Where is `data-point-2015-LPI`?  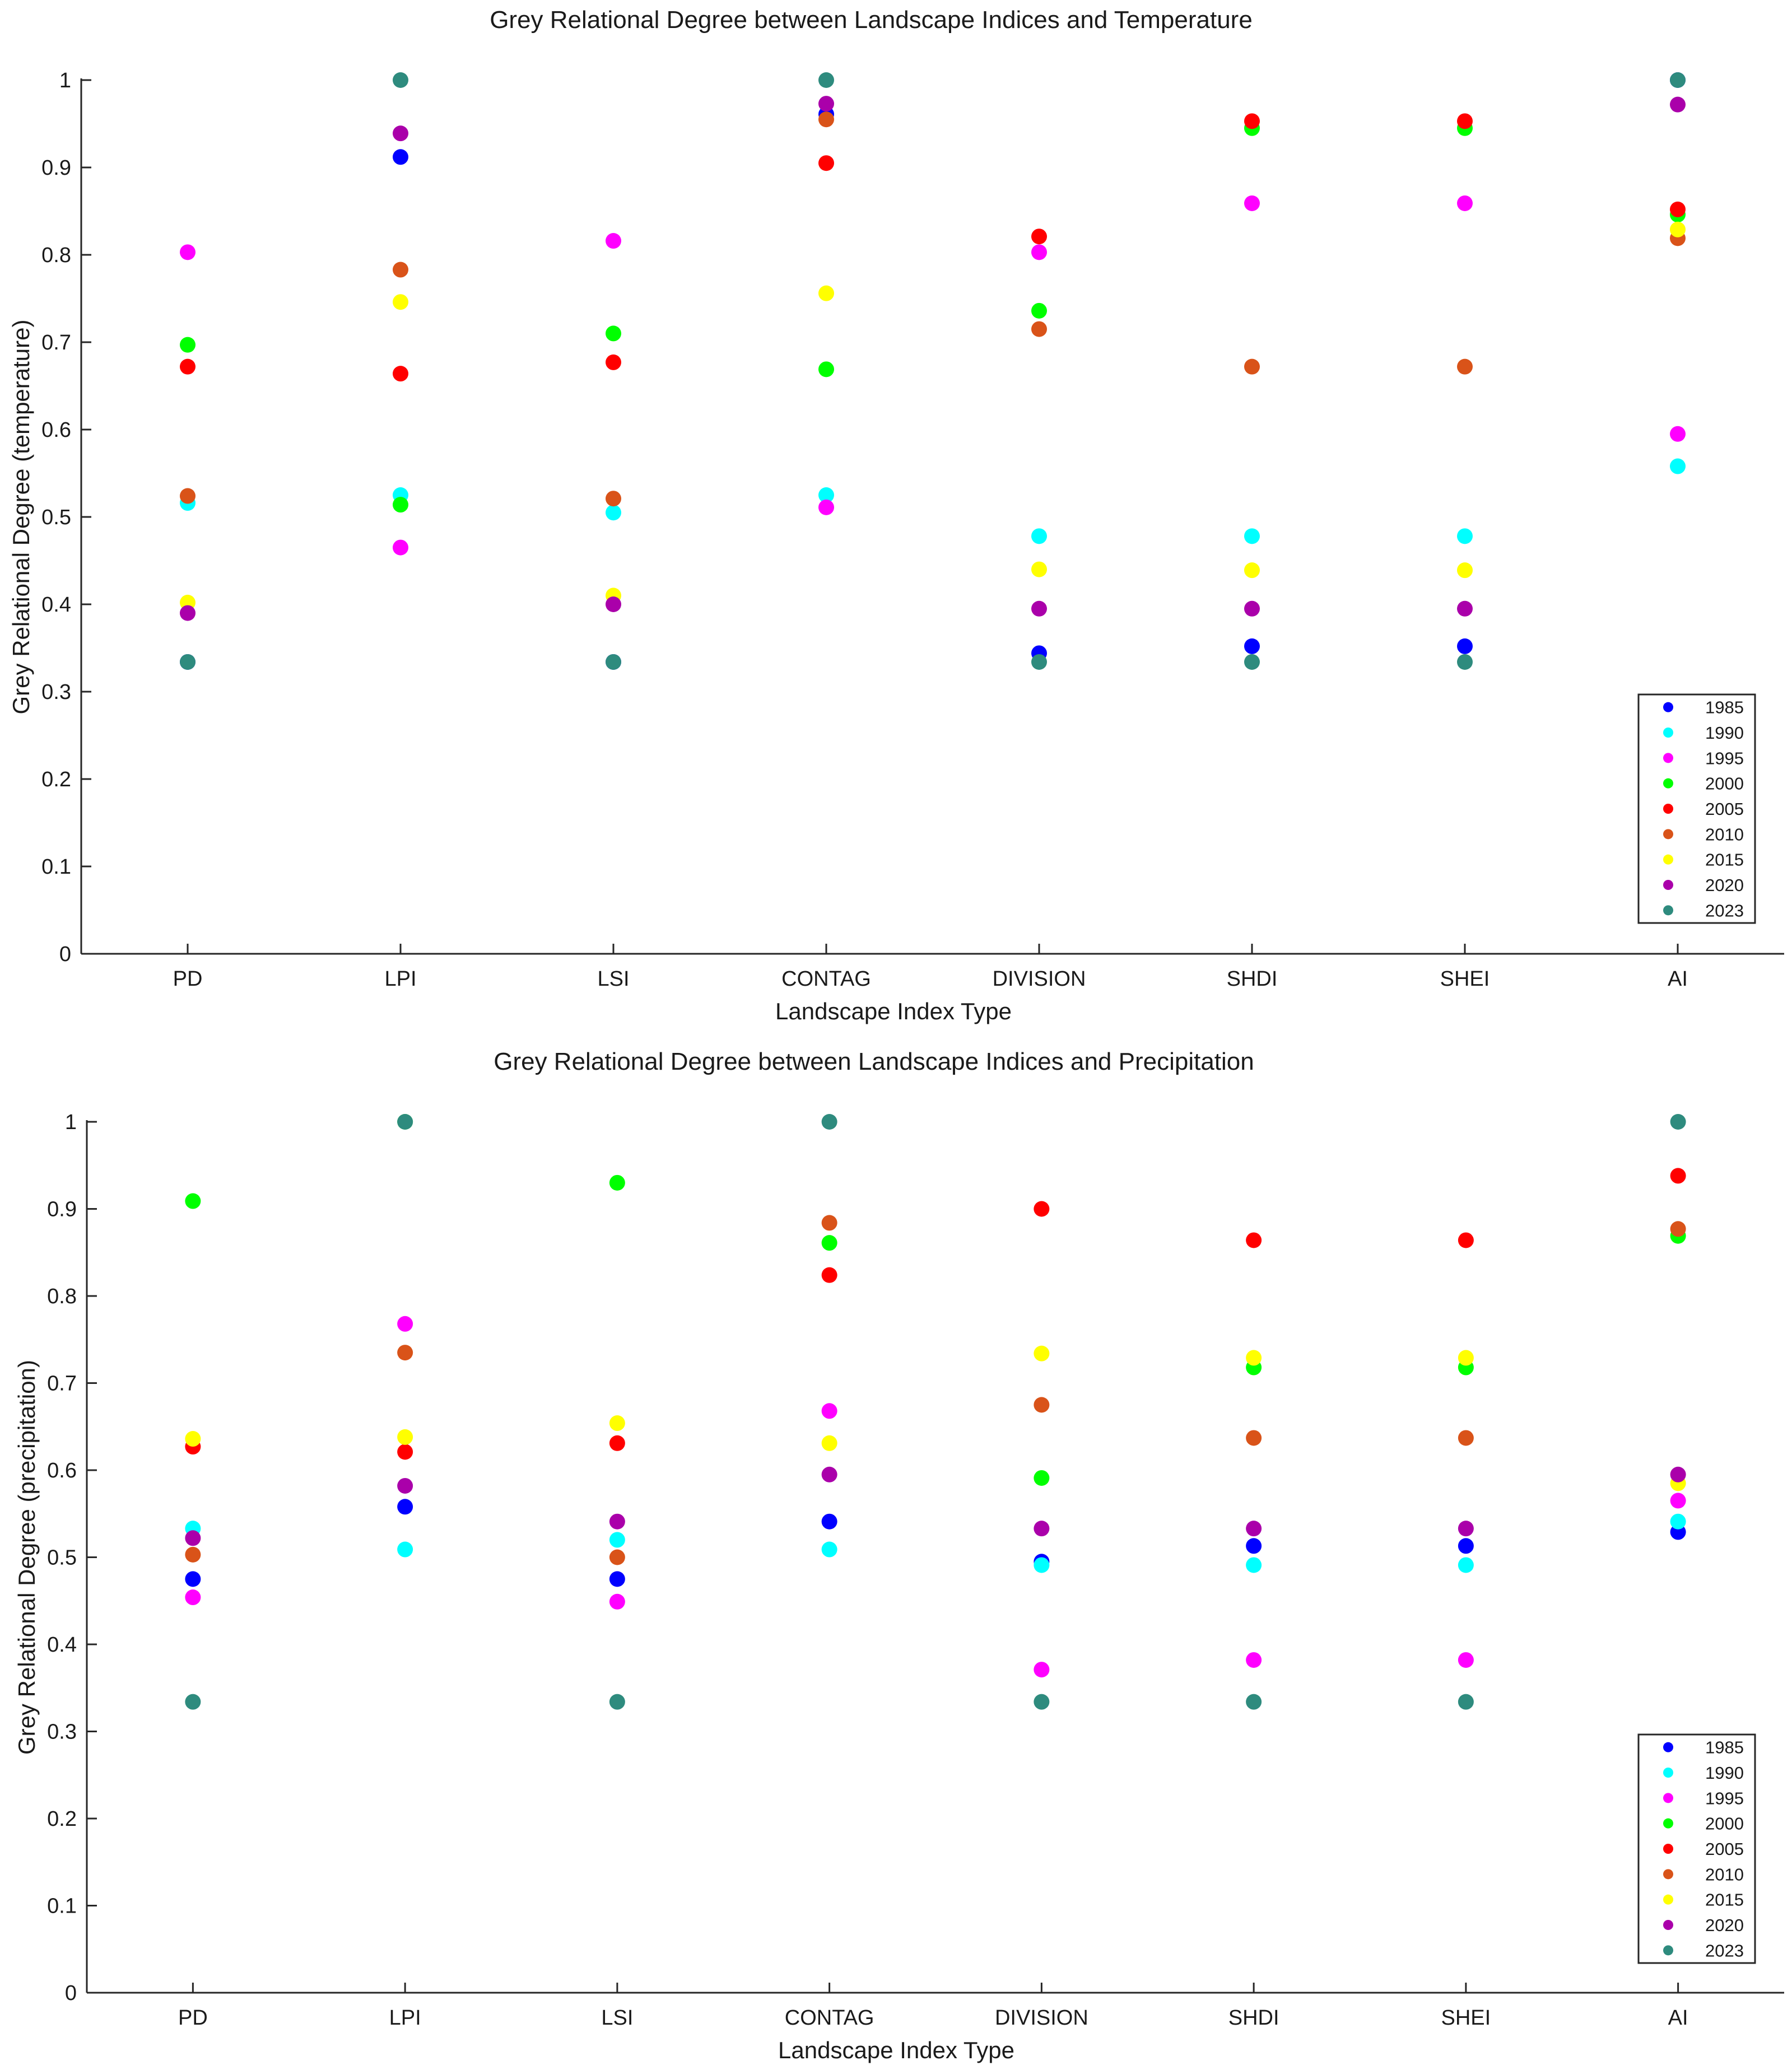 data-point-2015-LPI is located at coordinates (400, 302).